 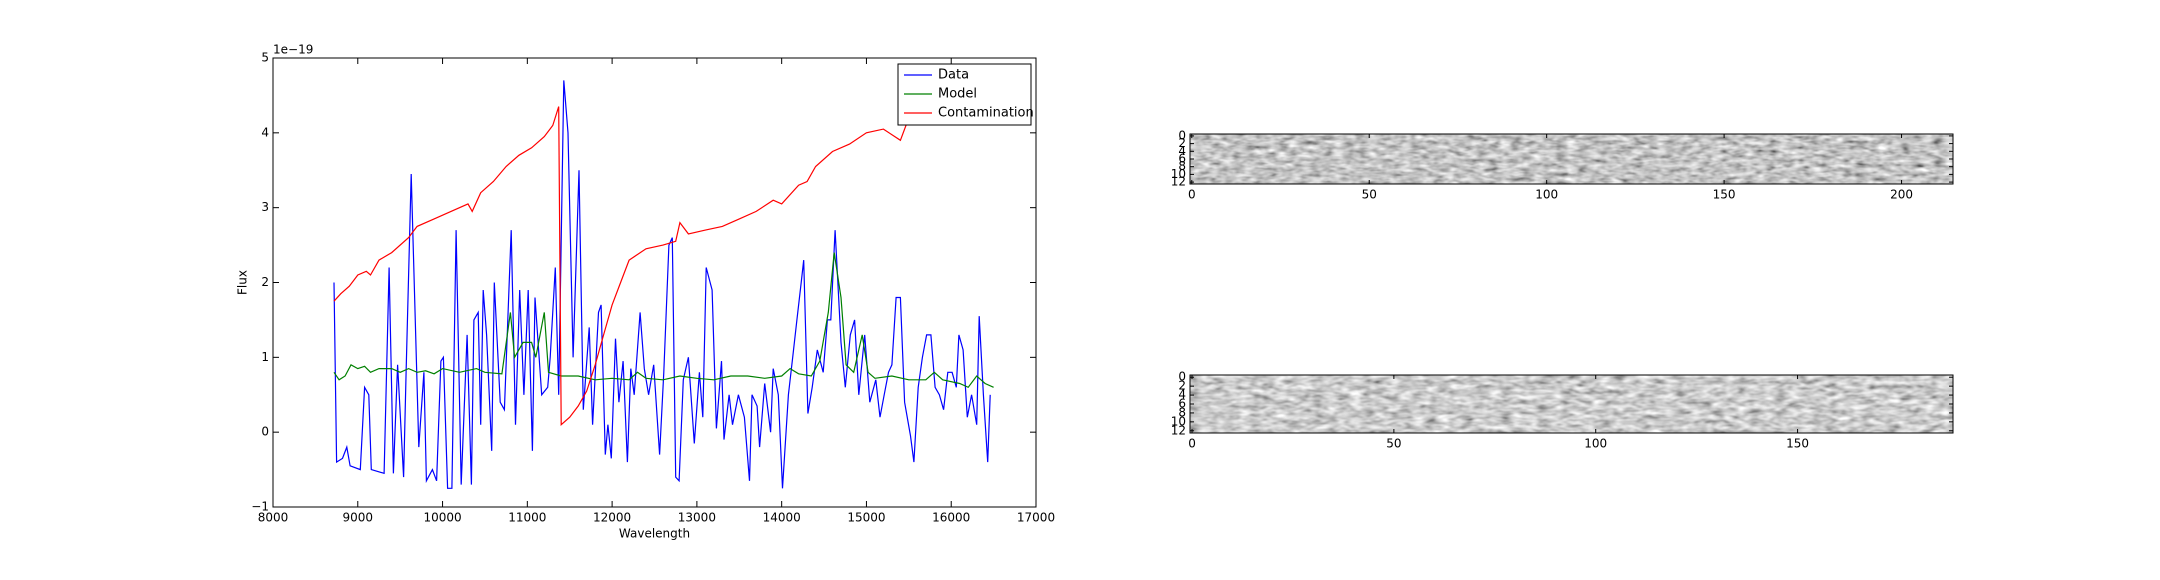 What do you see at coordinates (951, 518) in the screenshot?
I see `x-tick-label: 16000` at bounding box center [951, 518].